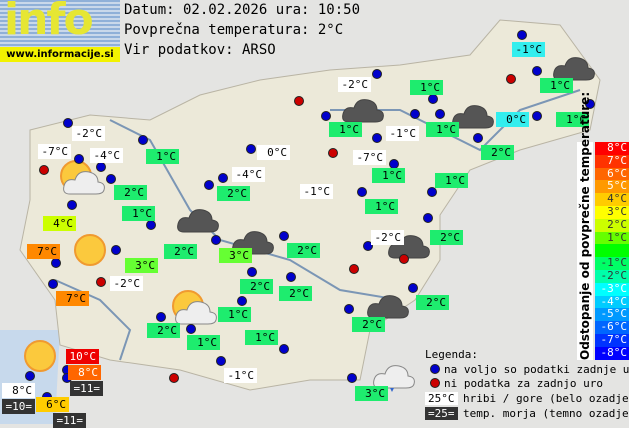 Image resolution: width=629 pixels, height=428 pixels. What do you see at coordinates (451, 354) in the screenshot?
I see `legend-title: Legenda:` at bounding box center [451, 354].